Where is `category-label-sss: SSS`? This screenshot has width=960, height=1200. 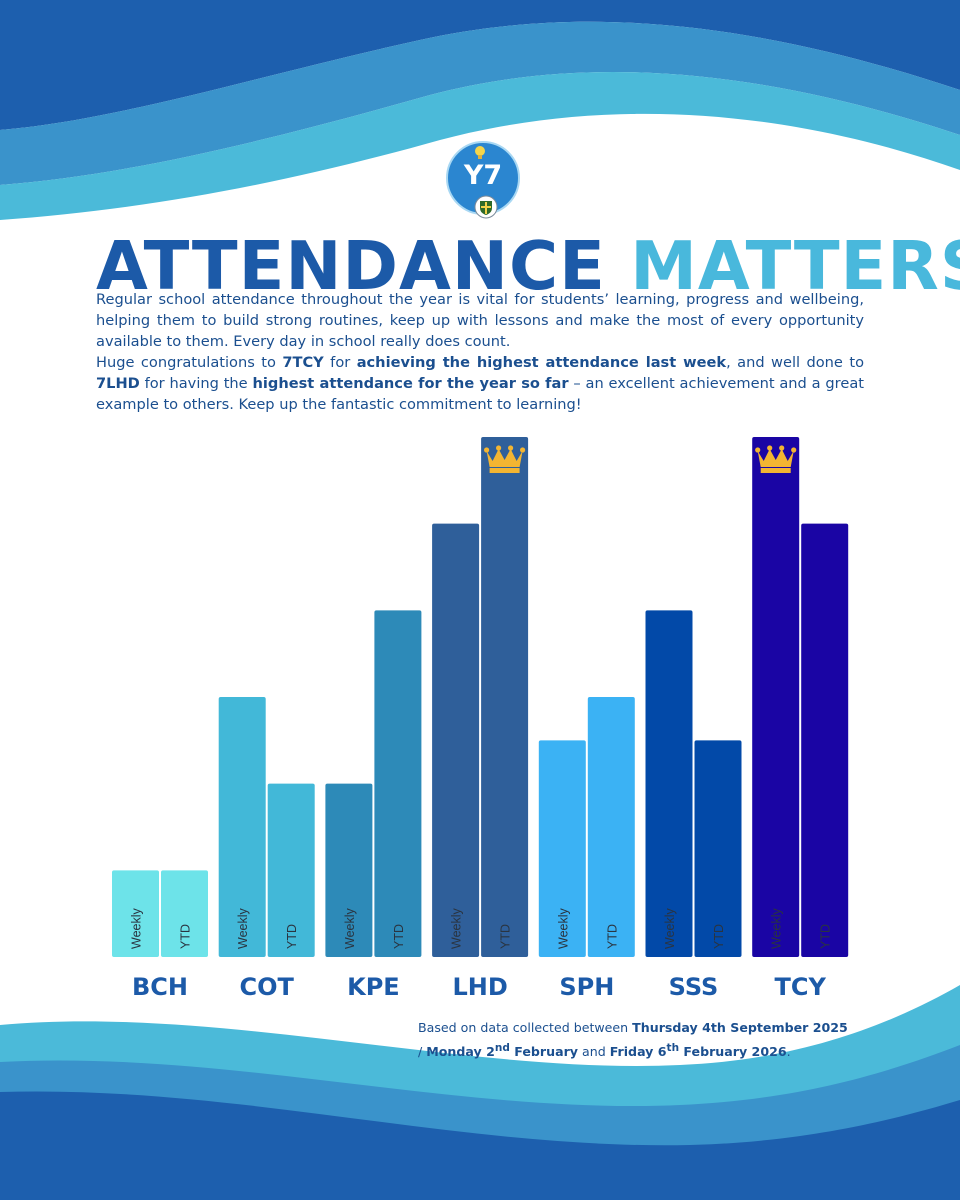
category-label-sss: SSS is located at coordinates (694, 987).